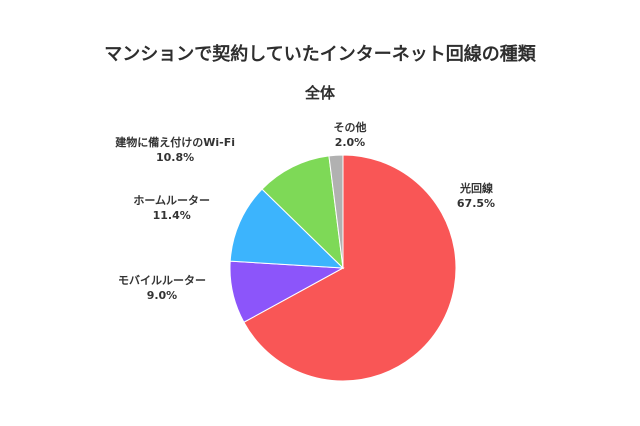 Image resolution: width=640 pixels, height=426 pixels. Describe the element at coordinates (162, 295) in the screenshot. I see `slice-value-label-1: 9.0%` at that location.